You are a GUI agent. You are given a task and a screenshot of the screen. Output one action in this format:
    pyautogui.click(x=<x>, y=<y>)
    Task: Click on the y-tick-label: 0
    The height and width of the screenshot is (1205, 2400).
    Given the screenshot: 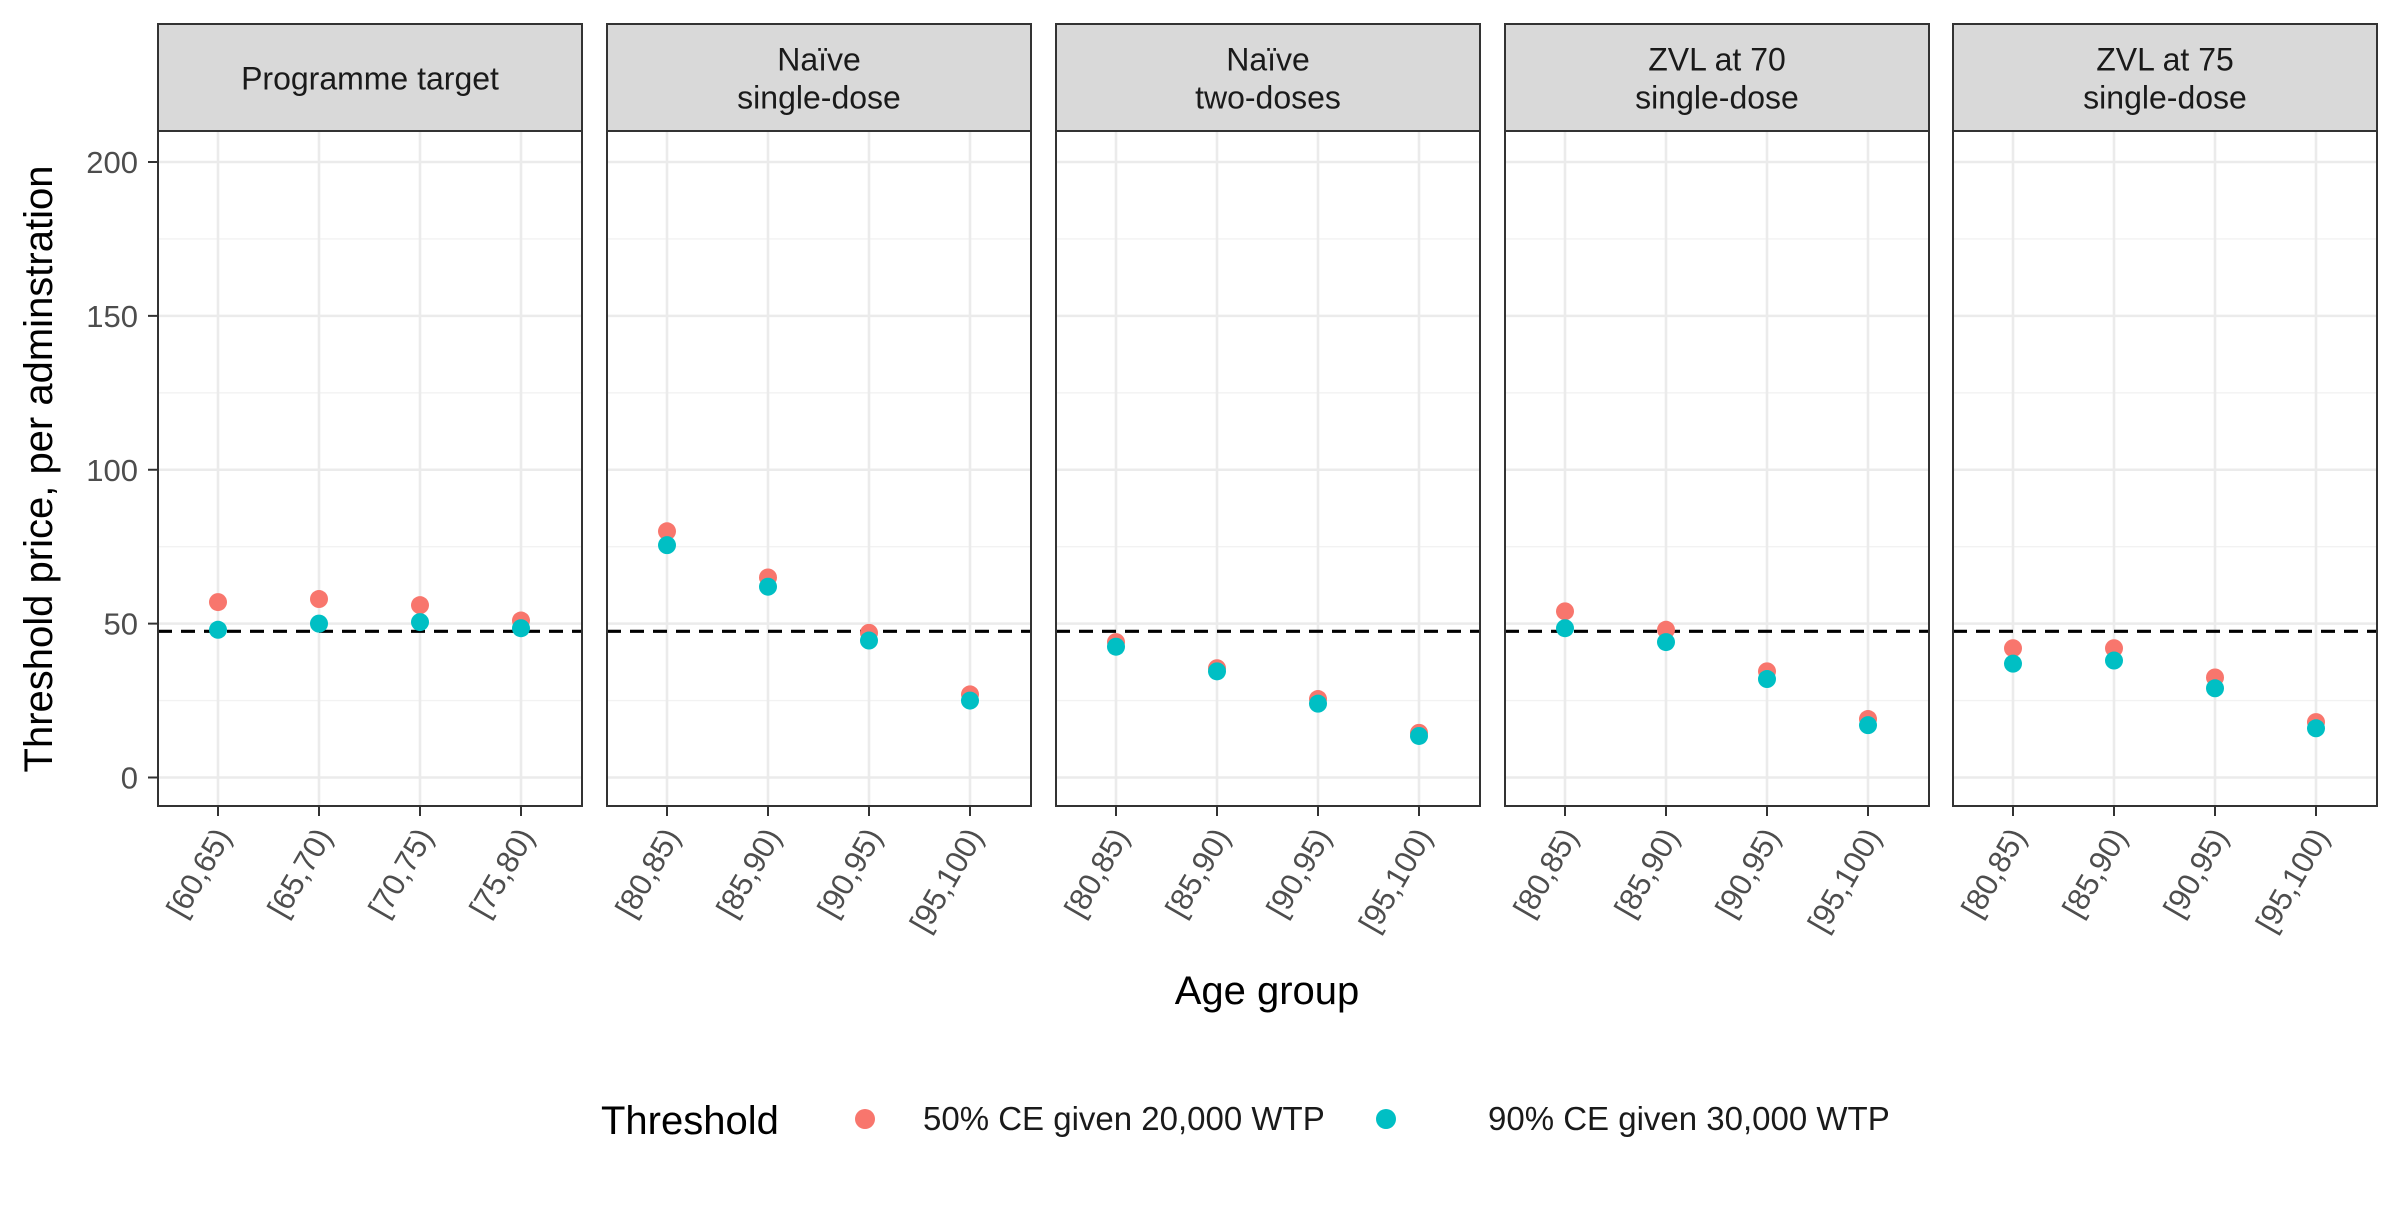 What is the action you would take?
    pyautogui.click(x=129, y=778)
    